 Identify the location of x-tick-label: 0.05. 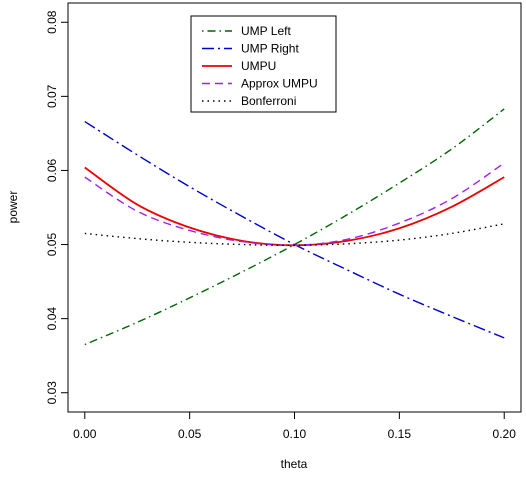
(190, 434).